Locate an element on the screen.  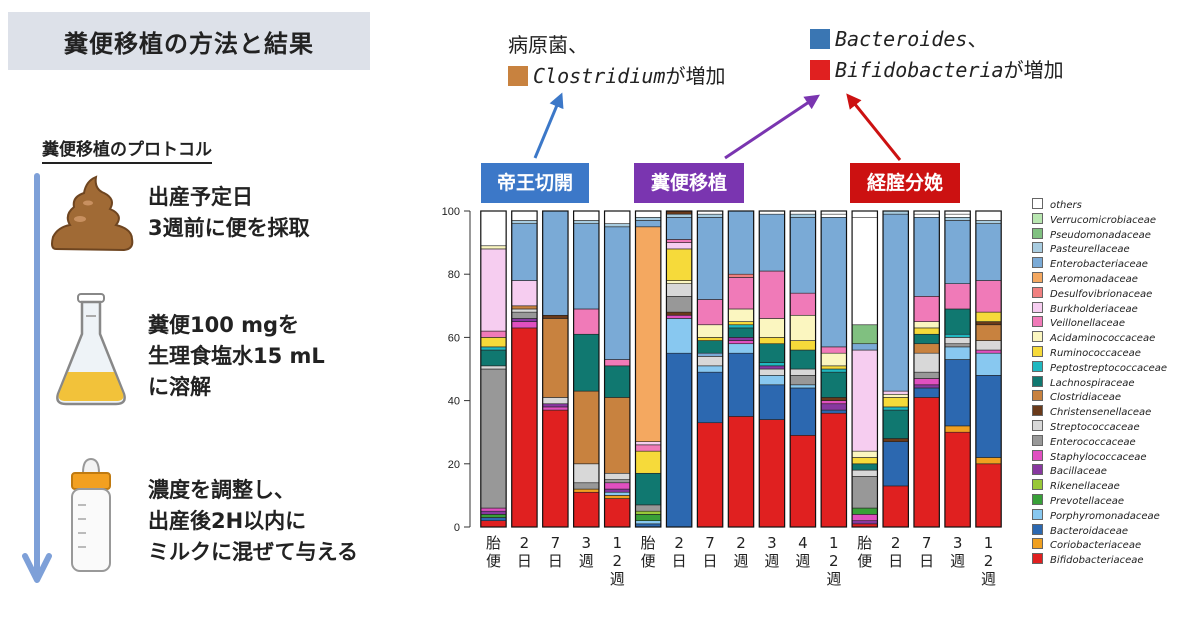
legend-item: Verrucomicrobiaceae is located at coordinates (1099, 220).